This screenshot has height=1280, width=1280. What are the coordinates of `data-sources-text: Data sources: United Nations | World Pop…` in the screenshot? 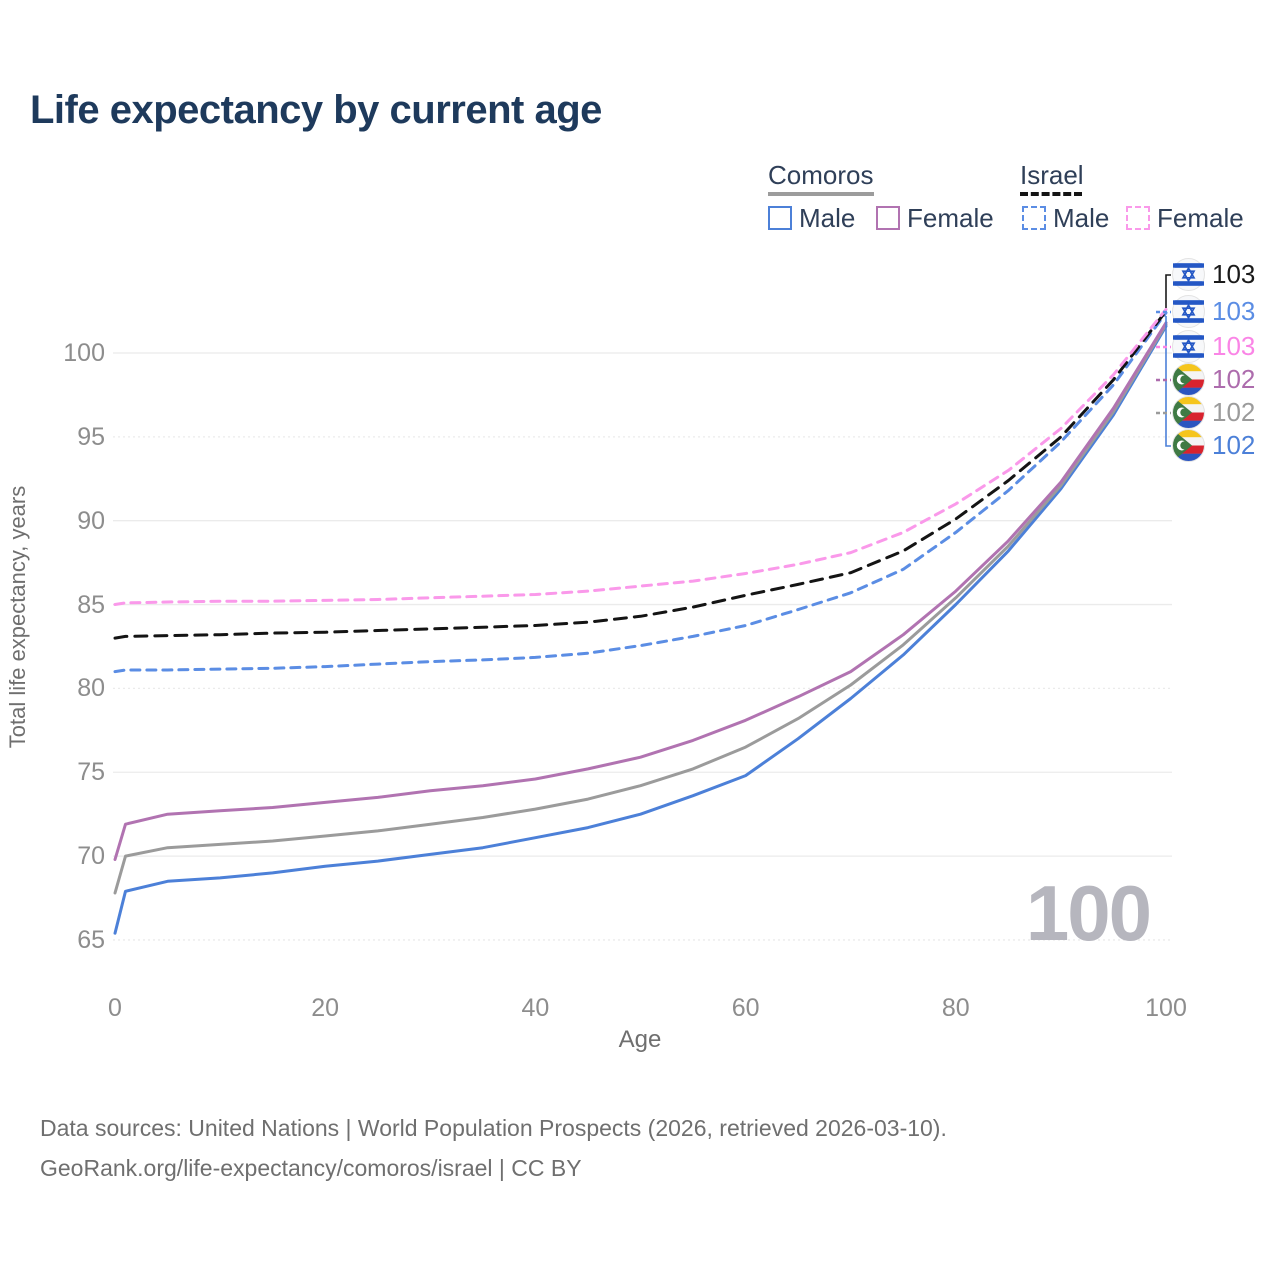 It's located at (493, 1128).